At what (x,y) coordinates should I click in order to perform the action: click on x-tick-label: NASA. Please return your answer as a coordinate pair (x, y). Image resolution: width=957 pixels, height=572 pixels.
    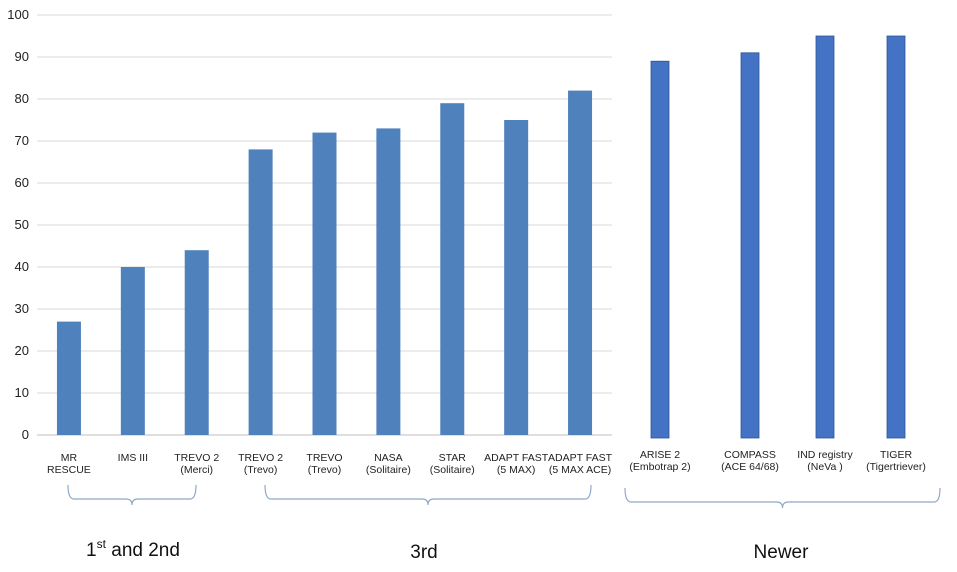
    Looking at the image, I should click on (388, 458).